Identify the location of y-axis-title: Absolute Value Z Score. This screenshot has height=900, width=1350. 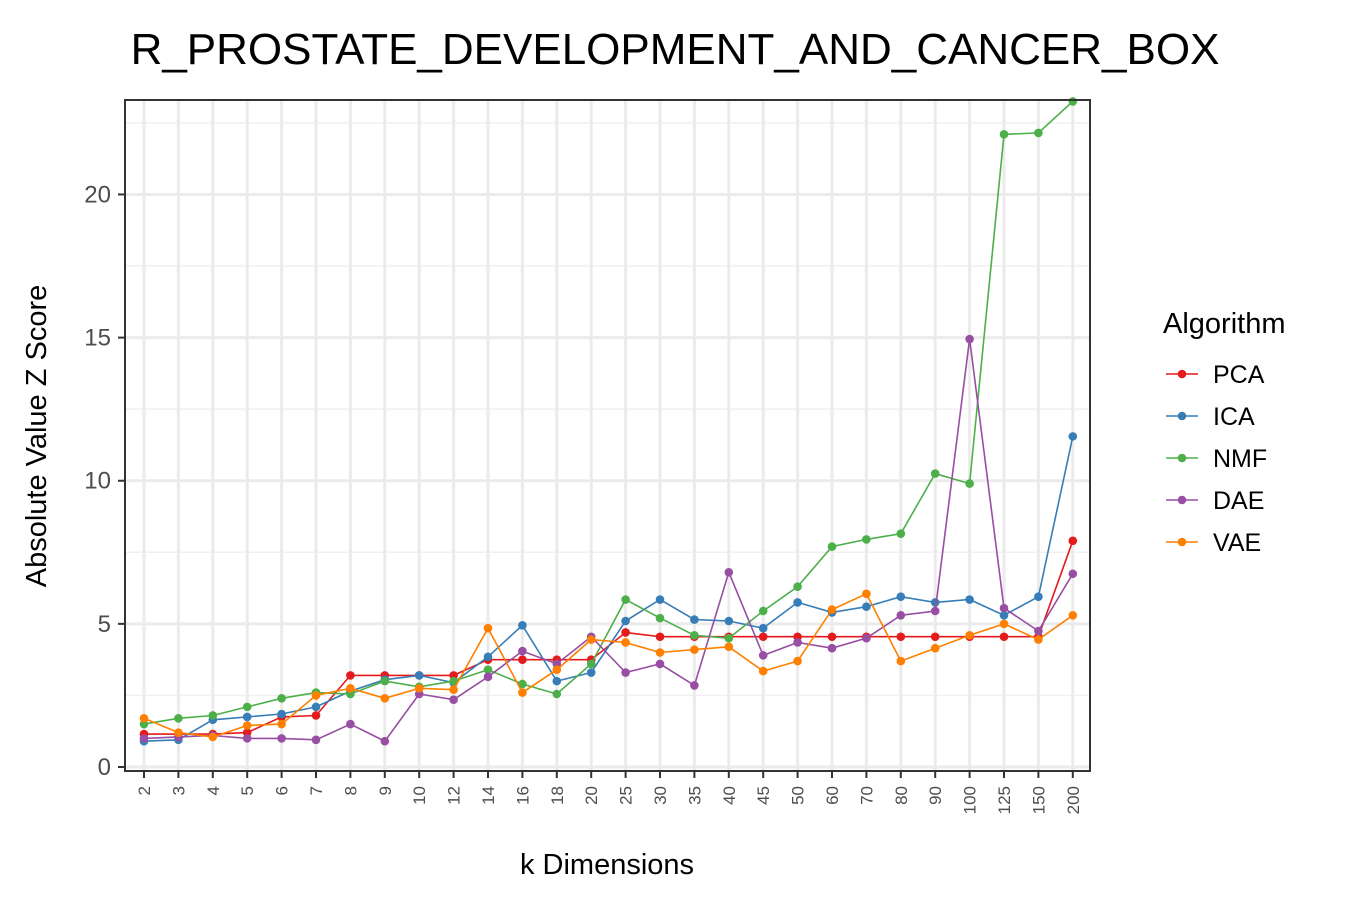
(37, 436).